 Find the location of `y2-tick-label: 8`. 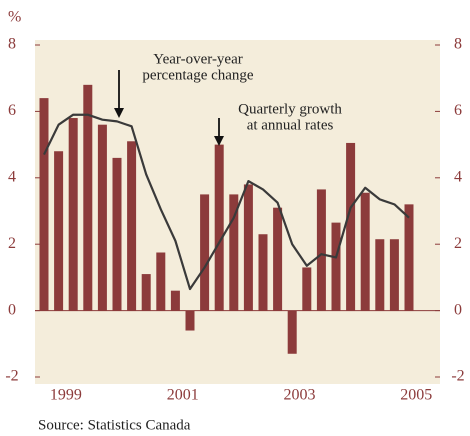

y2-tick-label: 8 is located at coordinates (458, 44).